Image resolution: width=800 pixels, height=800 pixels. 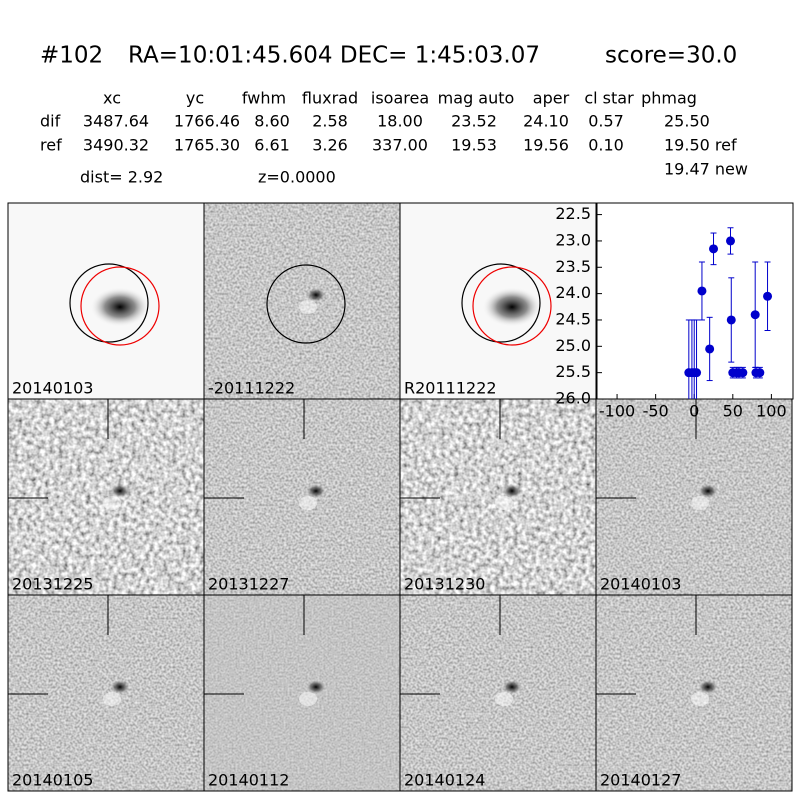 I want to click on table-cell: 18.00, so click(x=400, y=121).